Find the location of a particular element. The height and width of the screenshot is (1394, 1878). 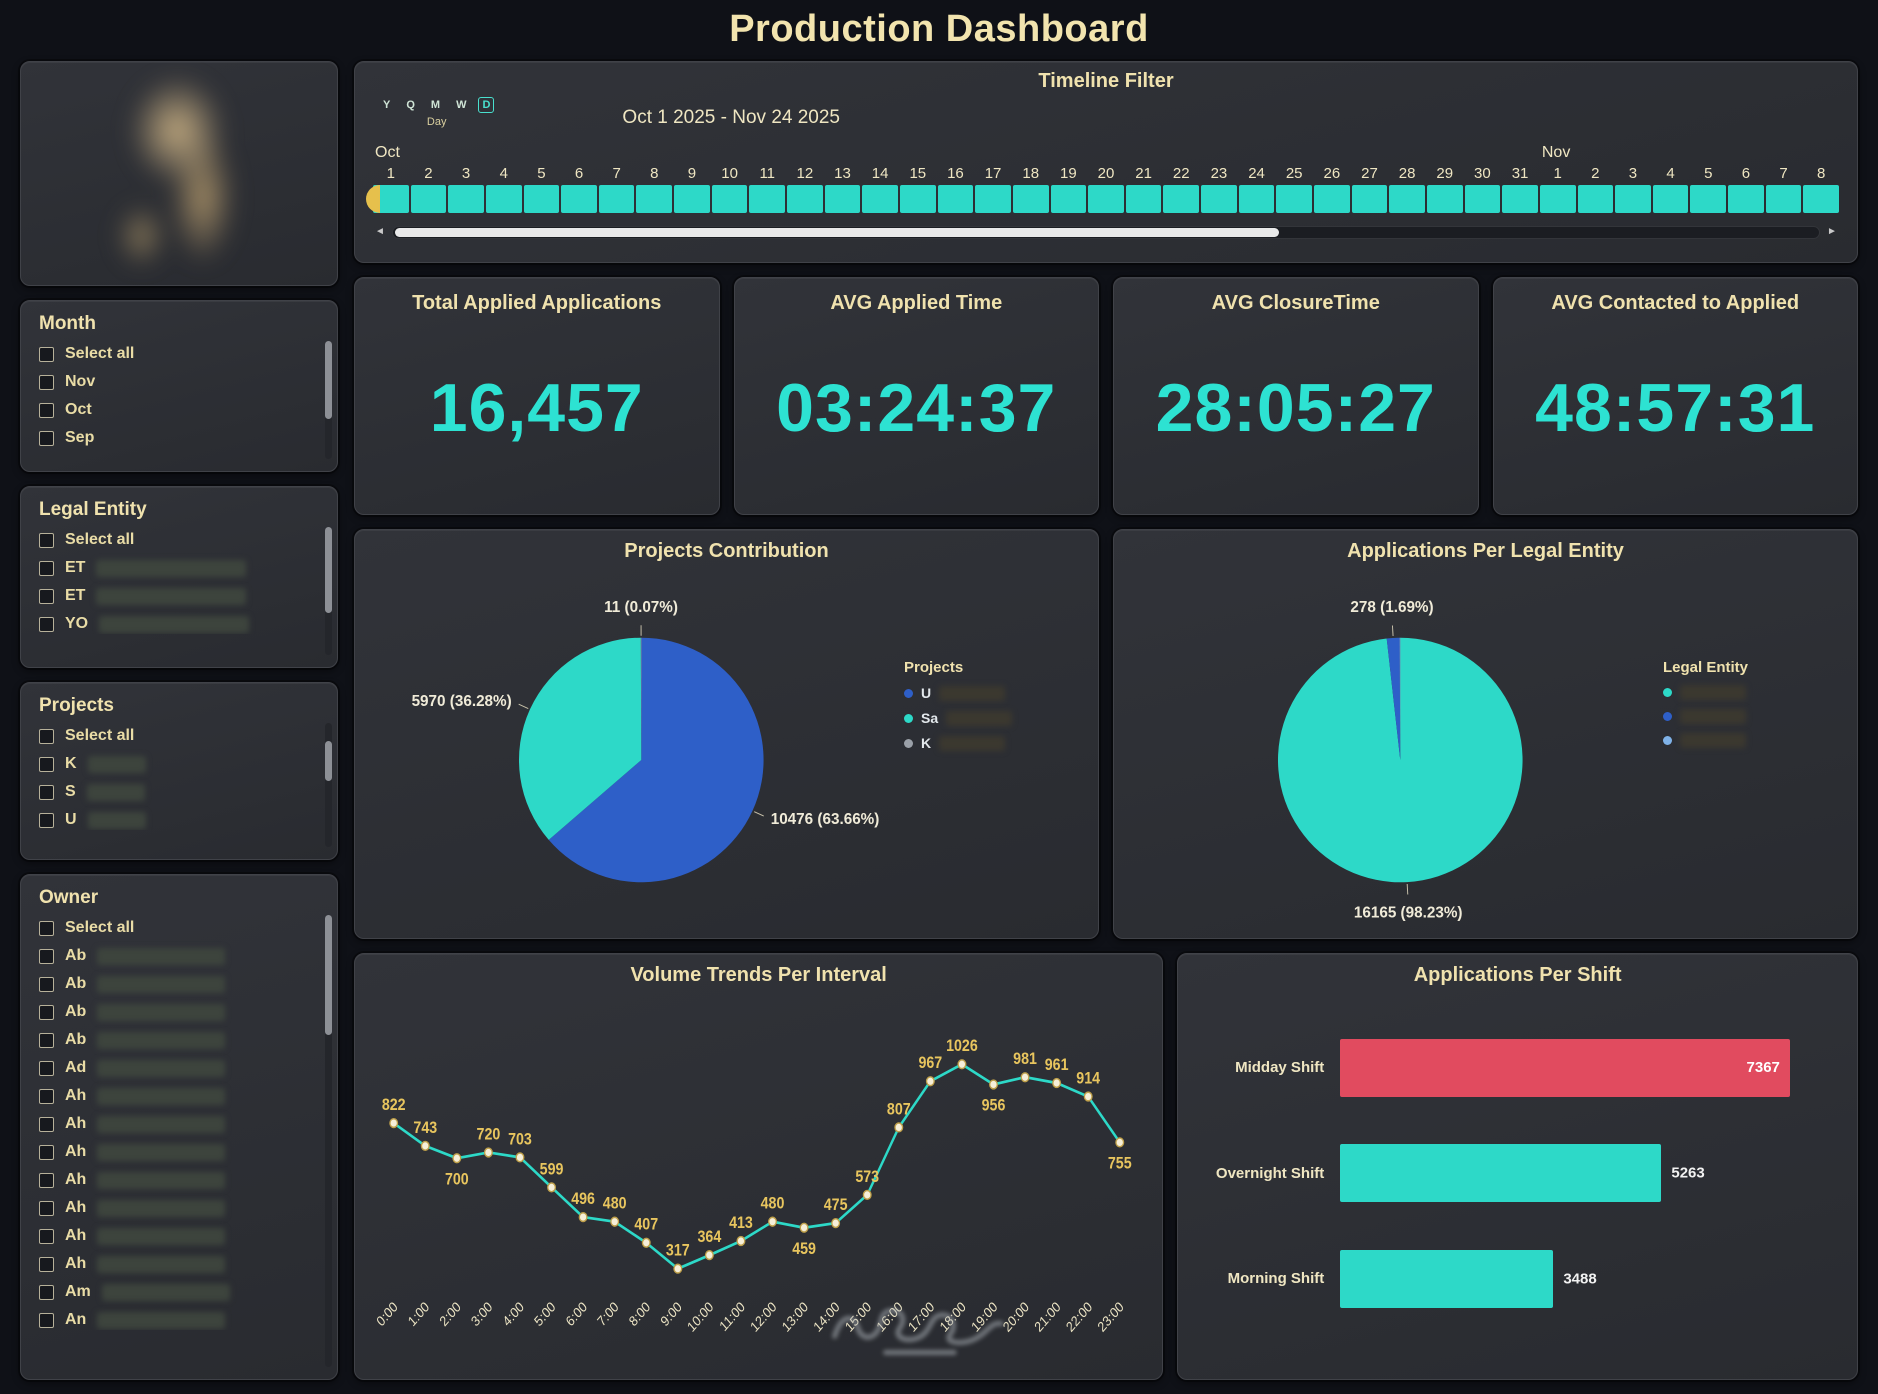

timeline-day-oct-24: 24 is located at coordinates (1256, 178).